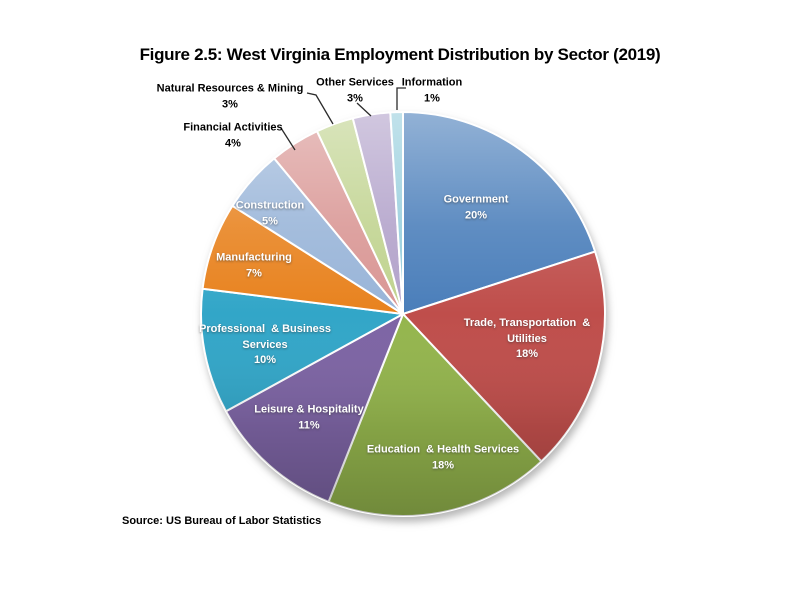 The image size is (800, 600). What do you see at coordinates (288, 139) in the screenshot?
I see `leader-line-financial-activities` at bounding box center [288, 139].